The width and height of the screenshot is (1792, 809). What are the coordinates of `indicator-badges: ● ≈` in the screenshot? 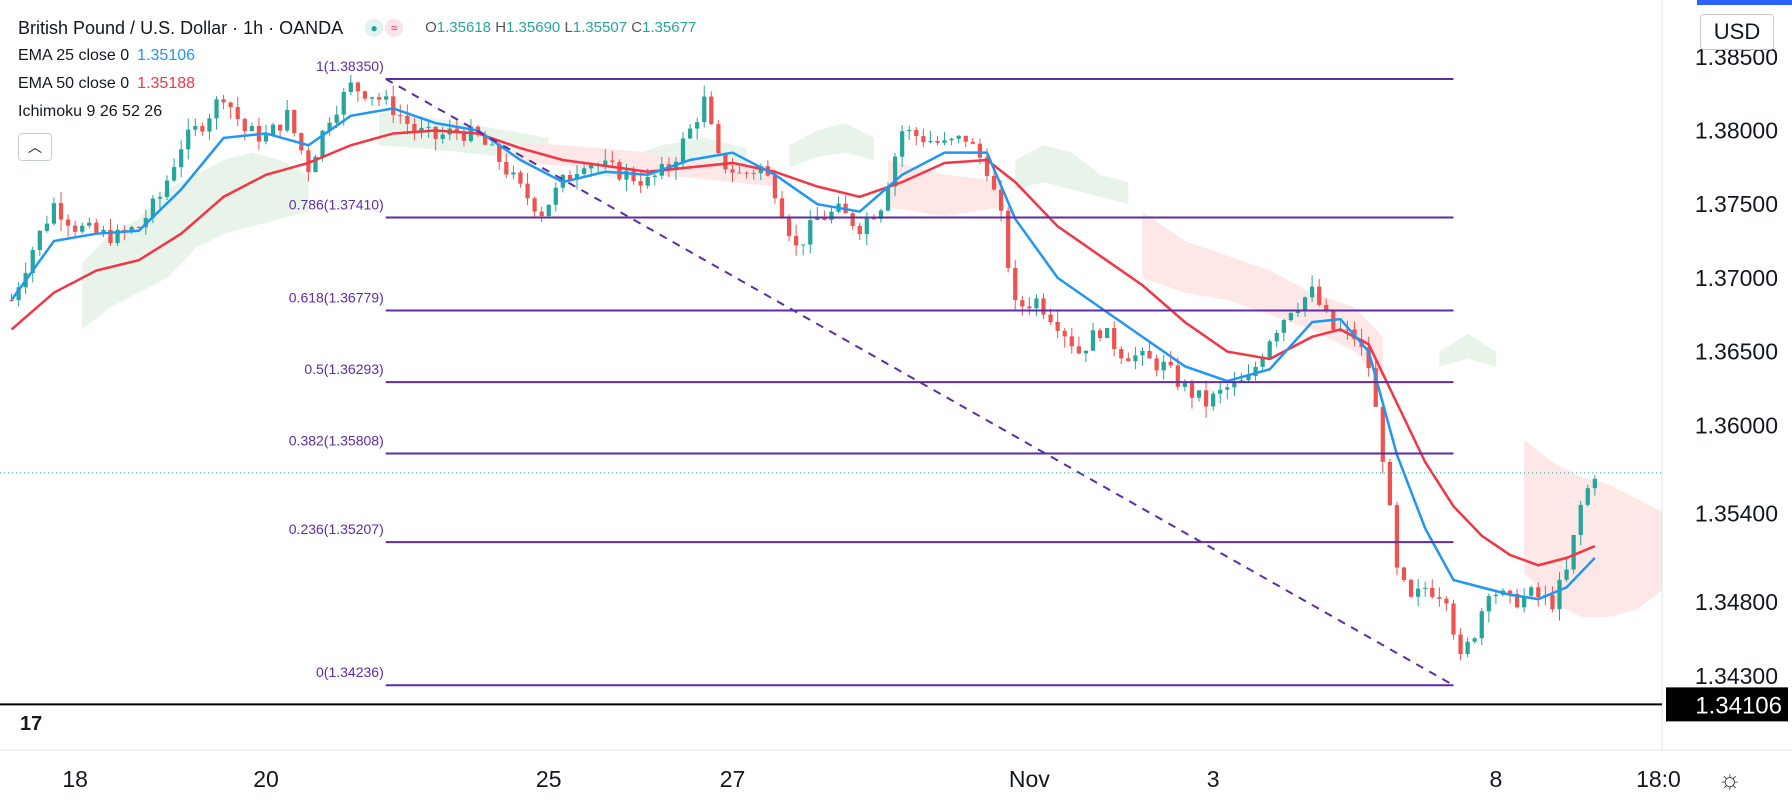 It's located at (384, 28).